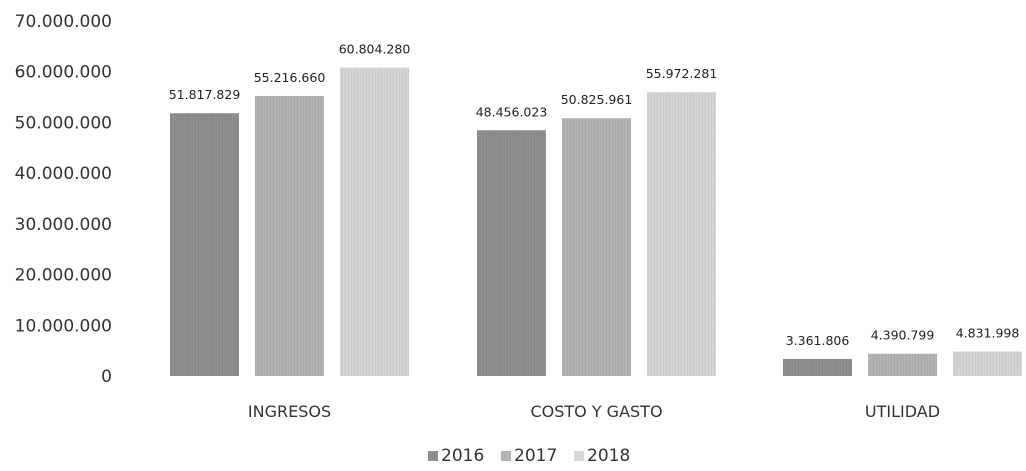  Describe the element at coordinates (375, 49) in the screenshot. I see `data-label: 60.804.280` at that location.